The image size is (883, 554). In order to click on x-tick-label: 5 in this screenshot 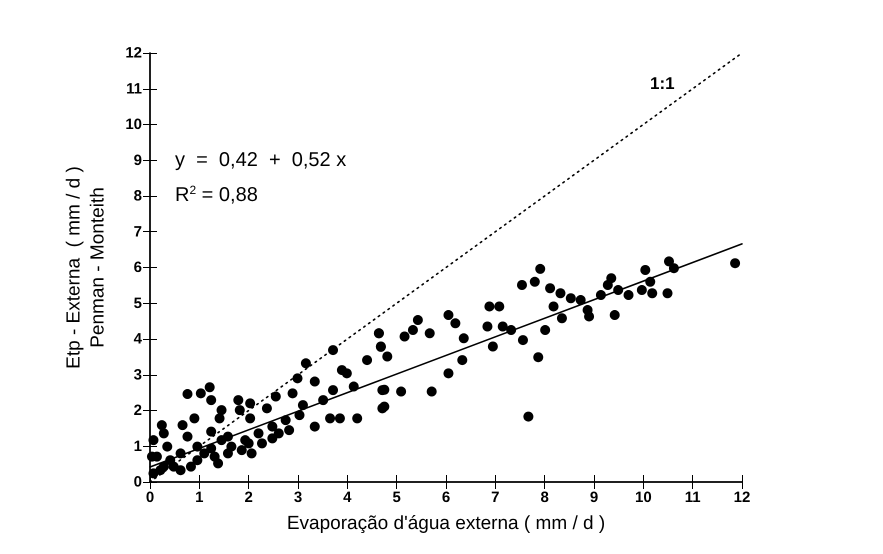, I will do `click(396, 497)`.